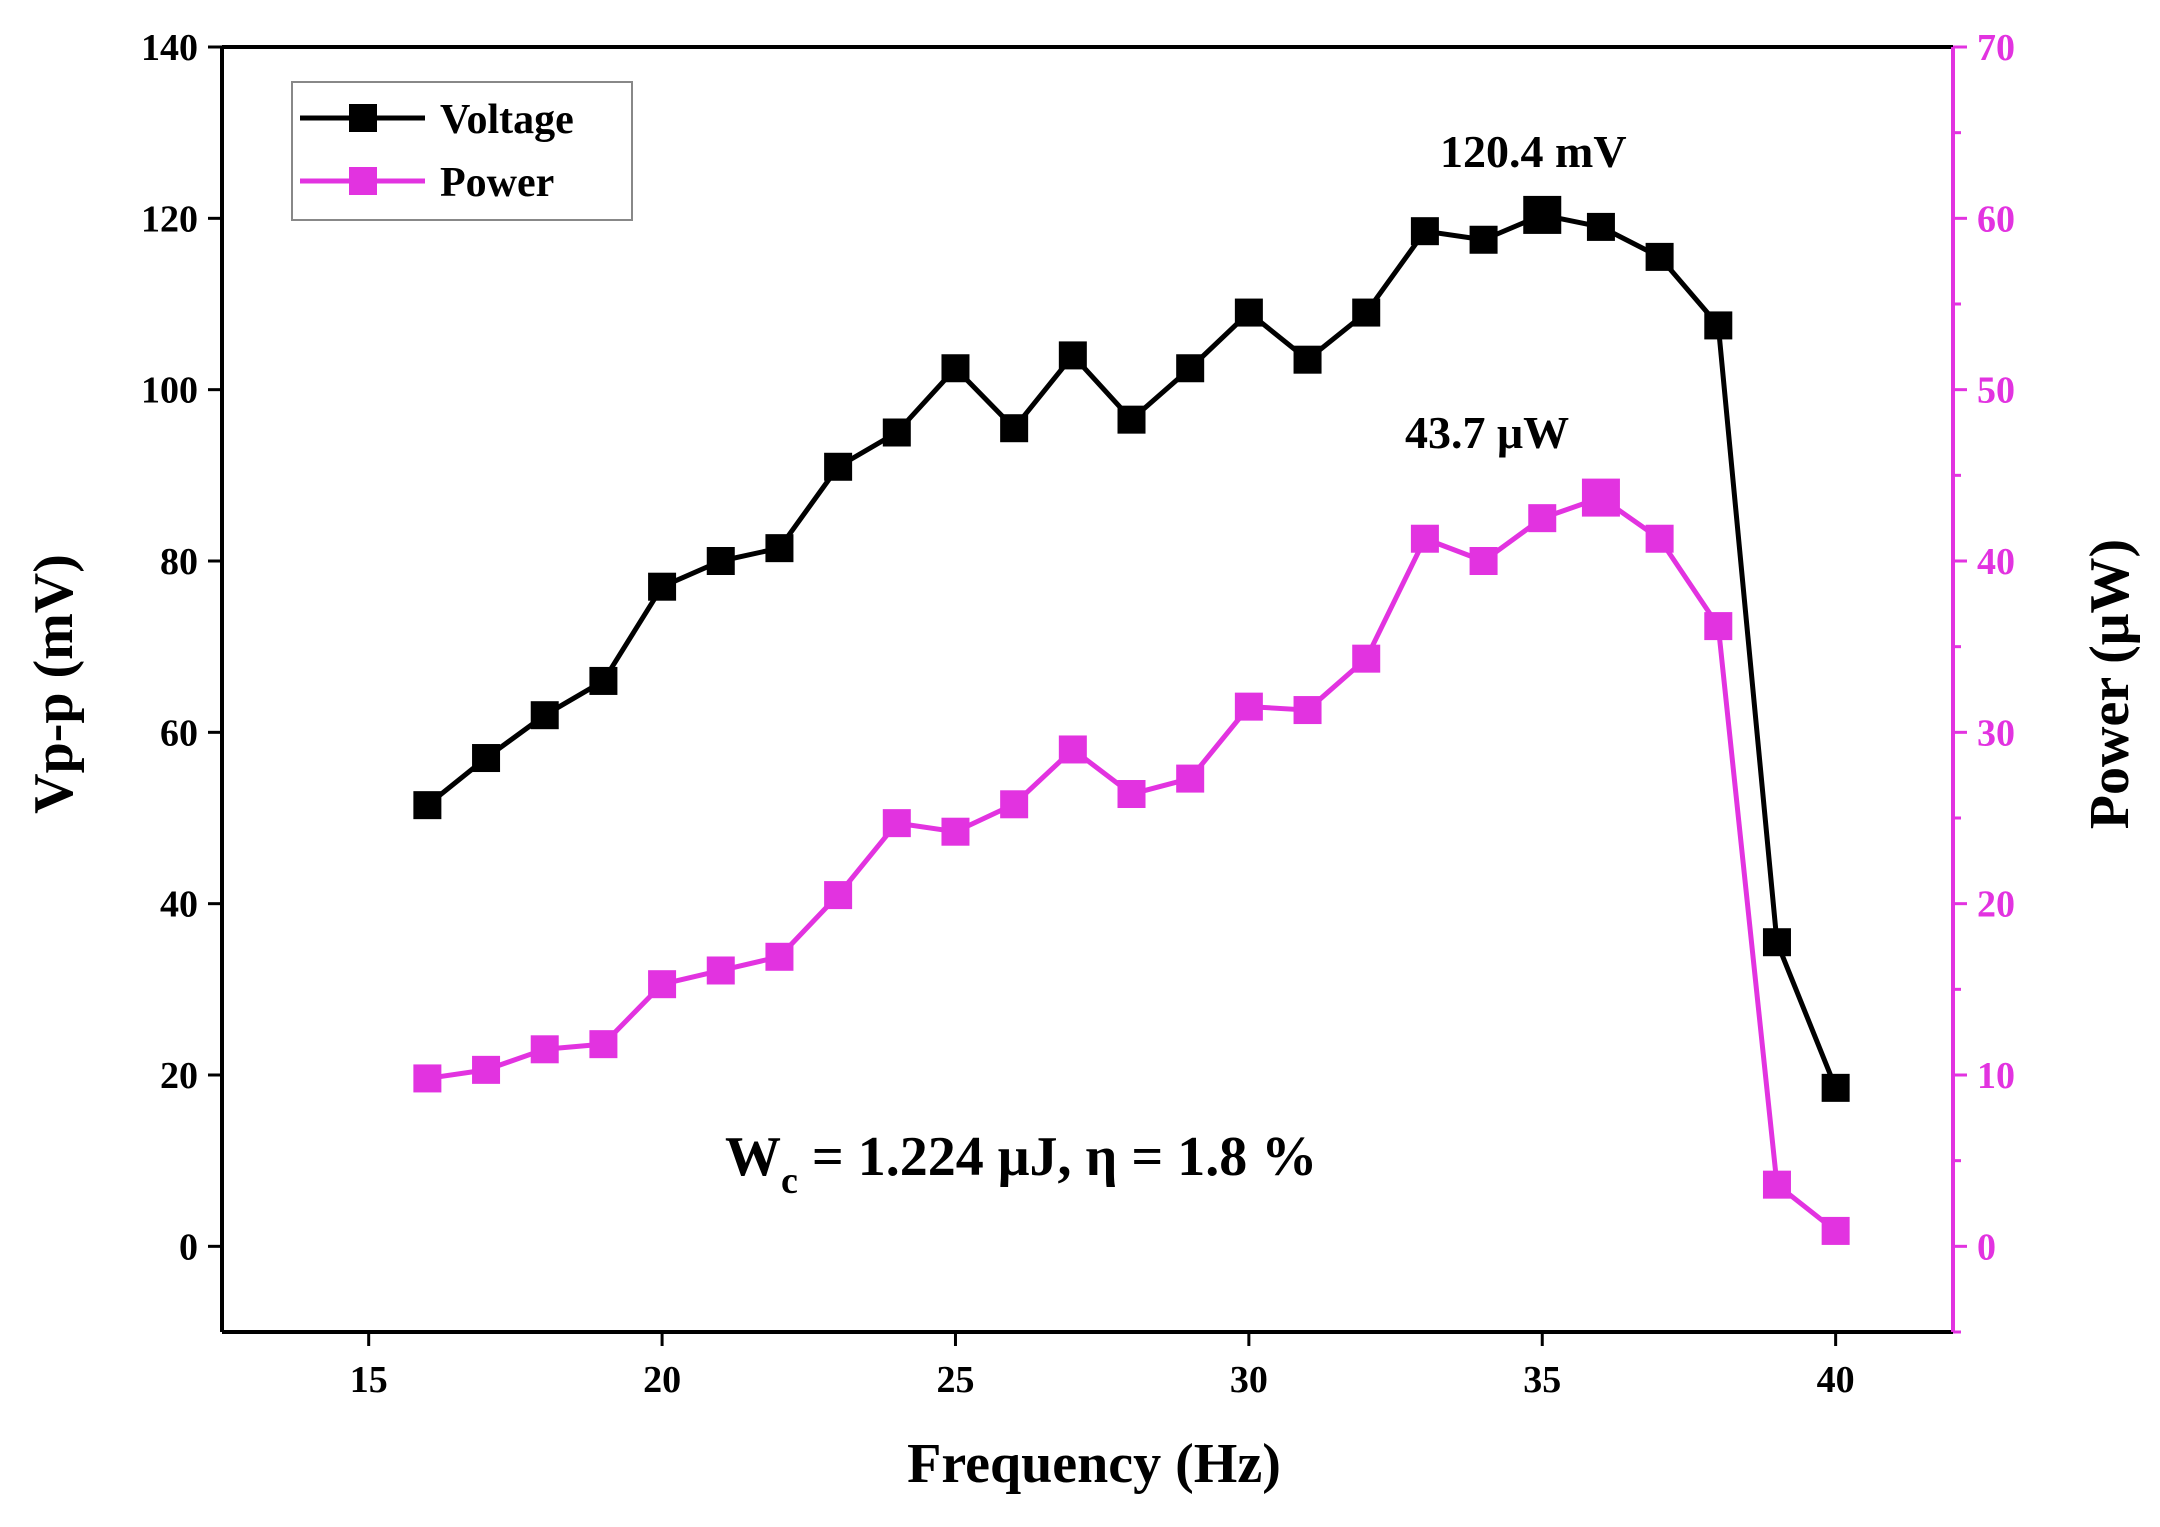 The height and width of the screenshot is (1527, 2160). What do you see at coordinates (169, 48) in the screenshot?
I see `y-left-tick-label: 140` at bounding box center [169, 48].